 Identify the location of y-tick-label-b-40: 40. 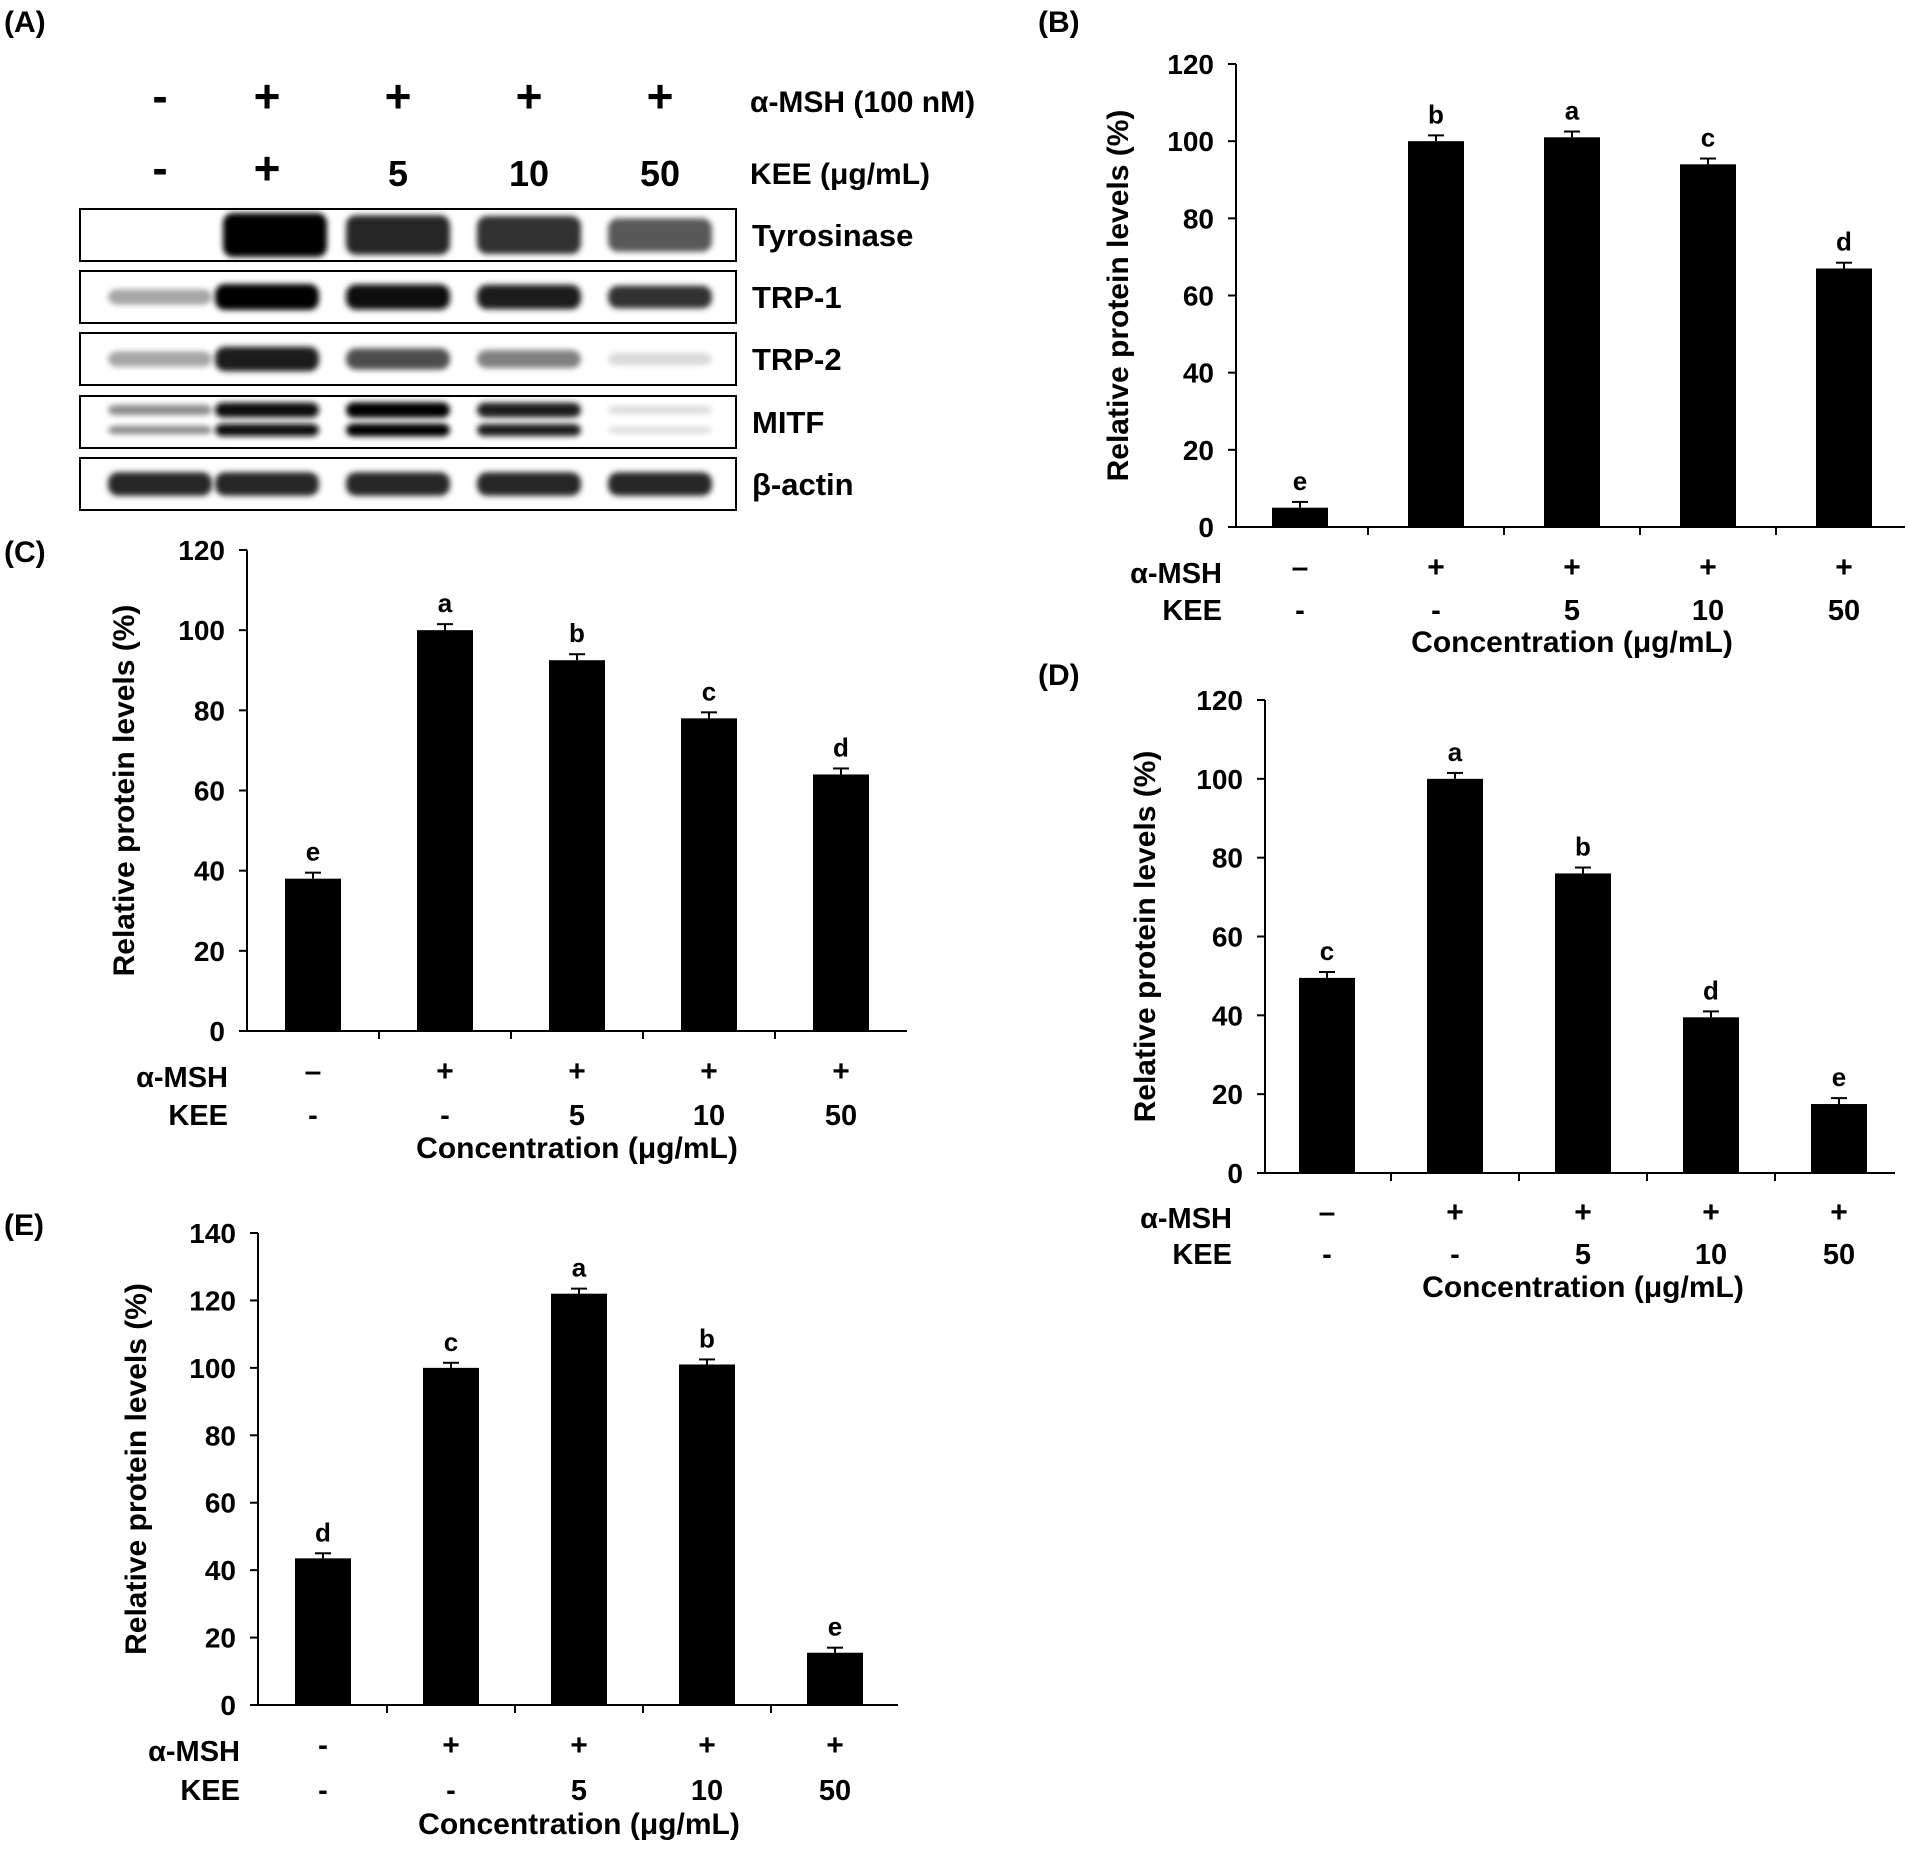
(1198, 373).